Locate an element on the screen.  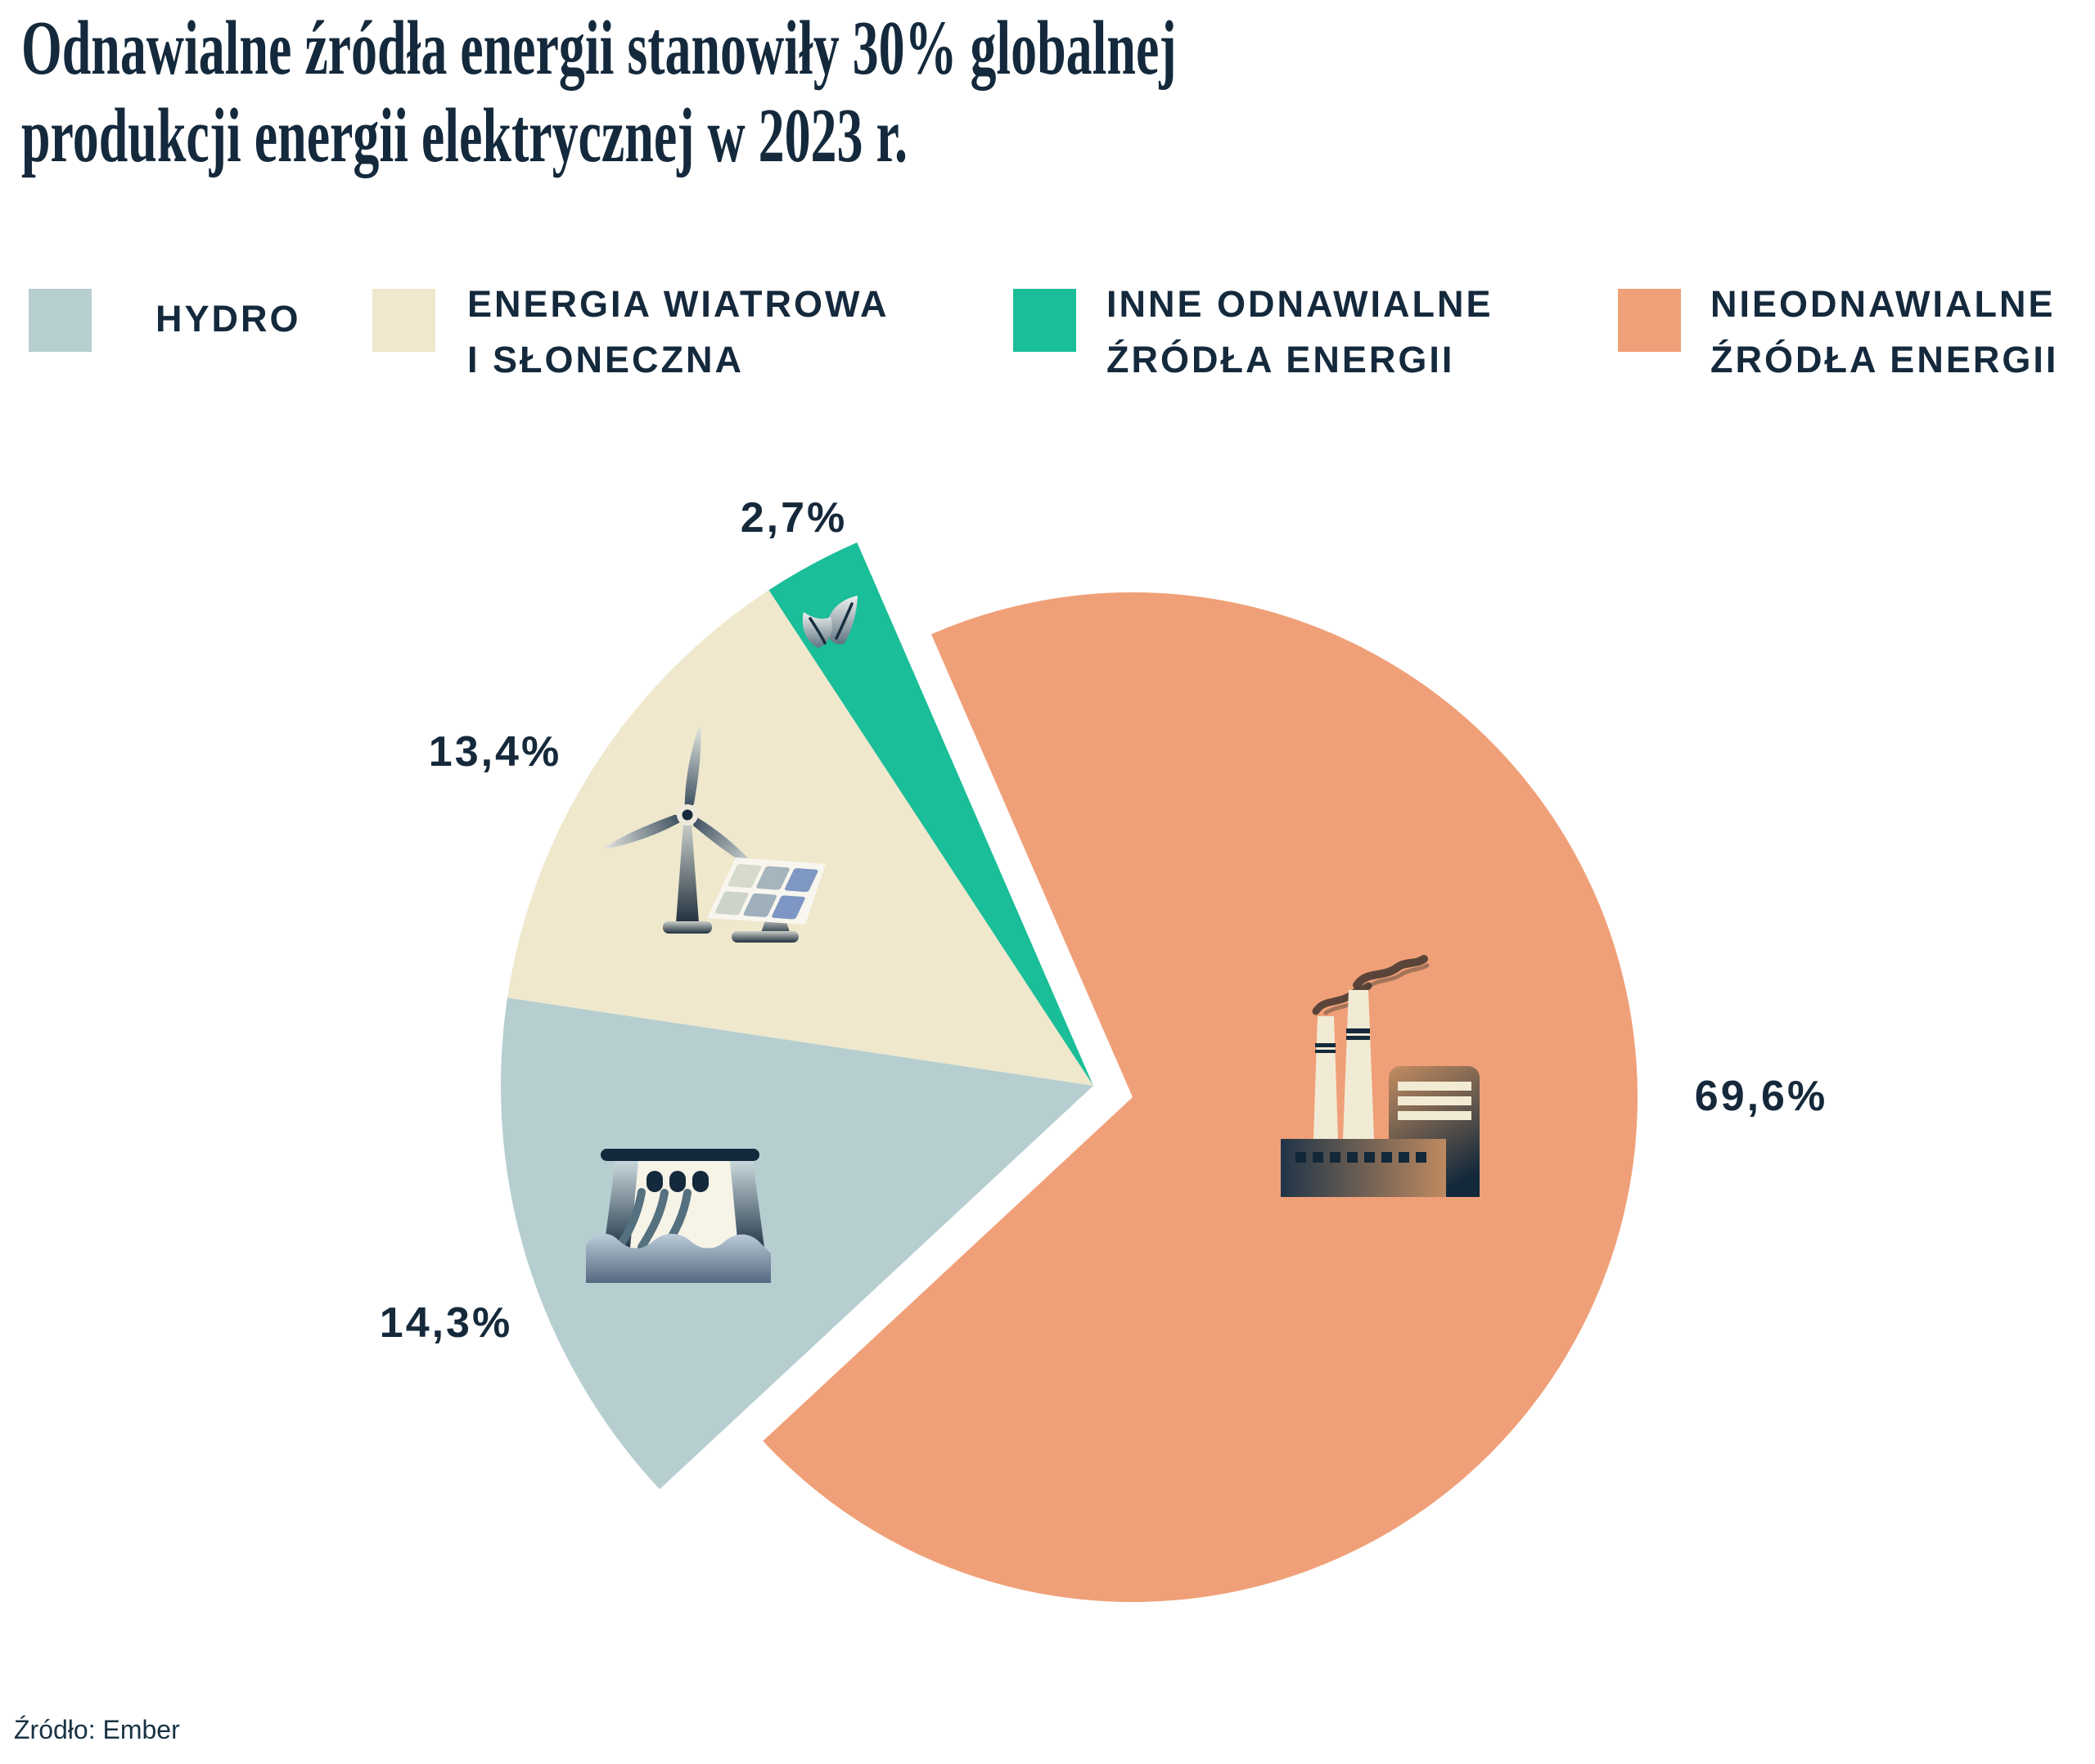
legend-swatch-other-renewables is located at coordinates (1044, 320).